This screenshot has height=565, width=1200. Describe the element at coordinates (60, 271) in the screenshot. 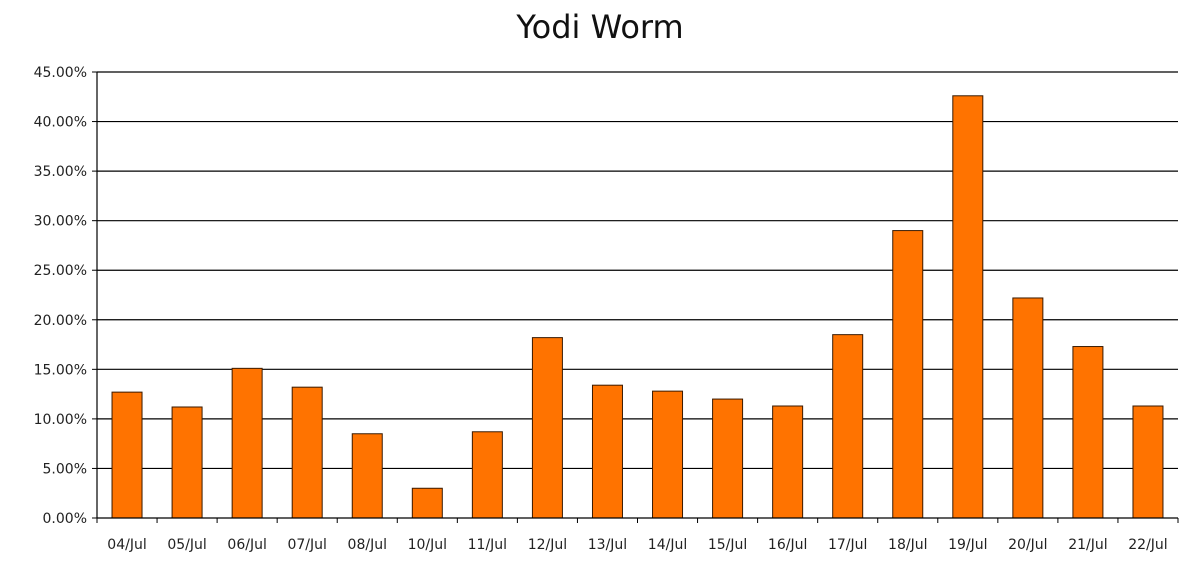

I see `y-tick-label: 25.00%` at that location.